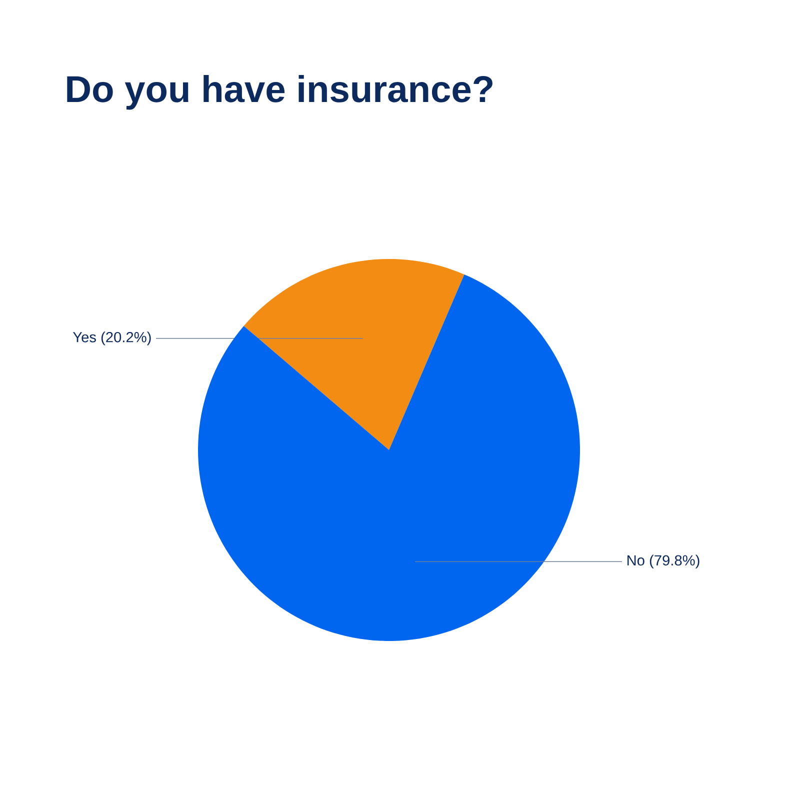 Image resolution: width=800 pixels, height=800 pixels. What do you see at coordinates (279, 92) in the screenshot?
I see `chart-title: Do you have insurance?` at bounding box center [279, 92].